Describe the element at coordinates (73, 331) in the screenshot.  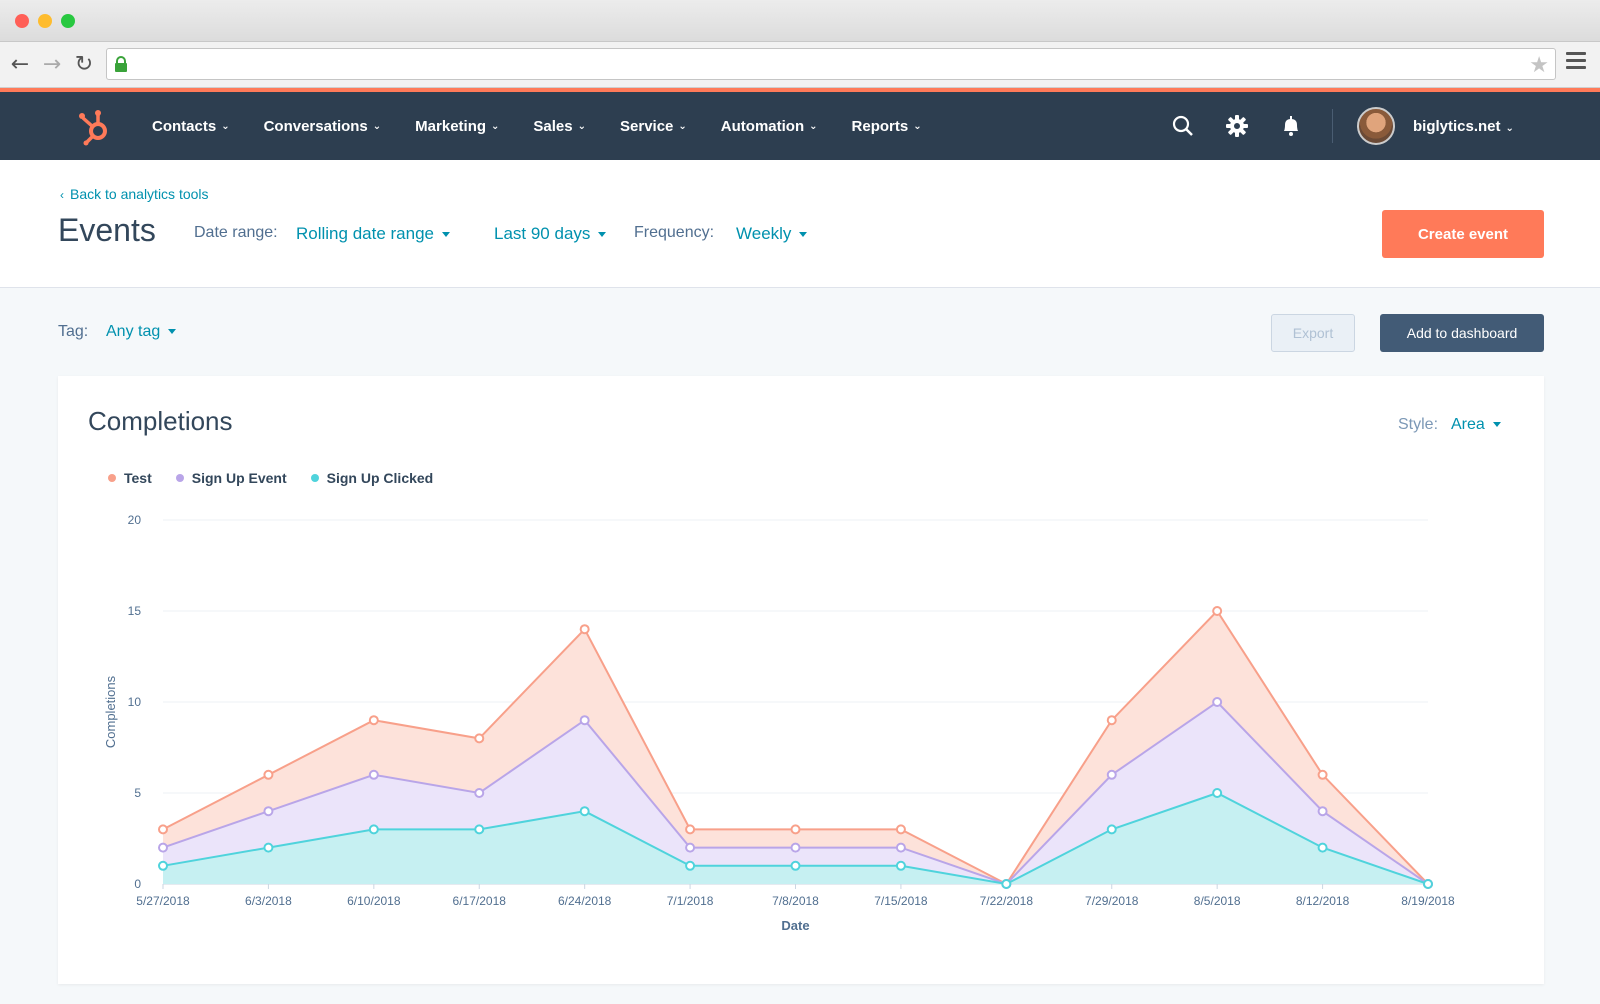
I see `tag-label: Tag:` at that location.